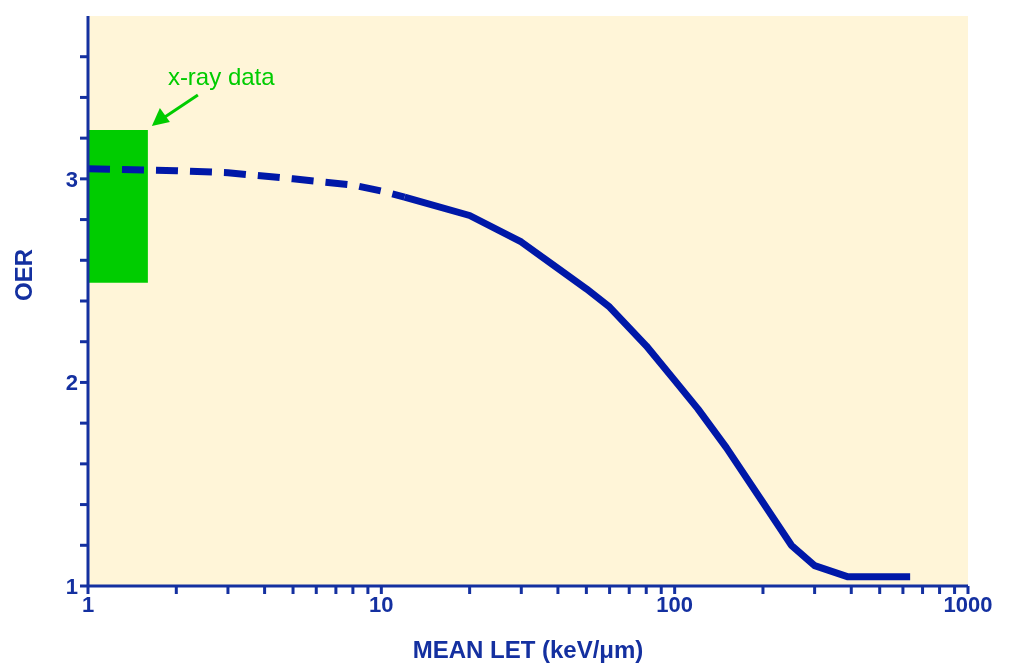 This screenshot has height=668, width=1015. Describe the element at coordinates (221, 76) in the screenshot. I see `annotation: x-ray data` at that location.